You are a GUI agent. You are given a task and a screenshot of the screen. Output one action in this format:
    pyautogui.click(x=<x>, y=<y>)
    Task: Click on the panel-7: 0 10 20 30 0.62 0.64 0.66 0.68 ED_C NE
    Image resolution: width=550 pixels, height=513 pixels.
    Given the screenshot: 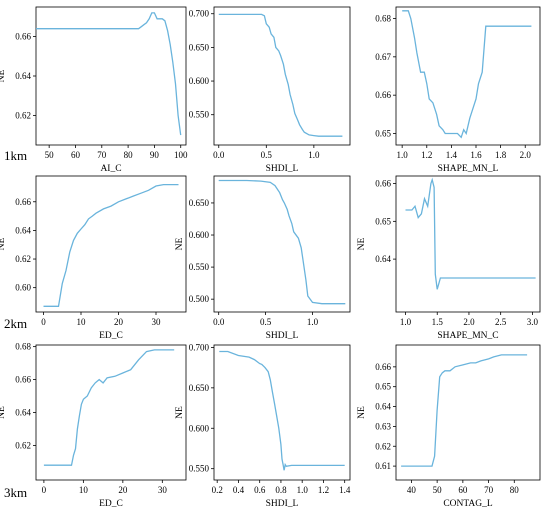 What is the action you would take?
    pyautogui.click(x=93, y=425)
    